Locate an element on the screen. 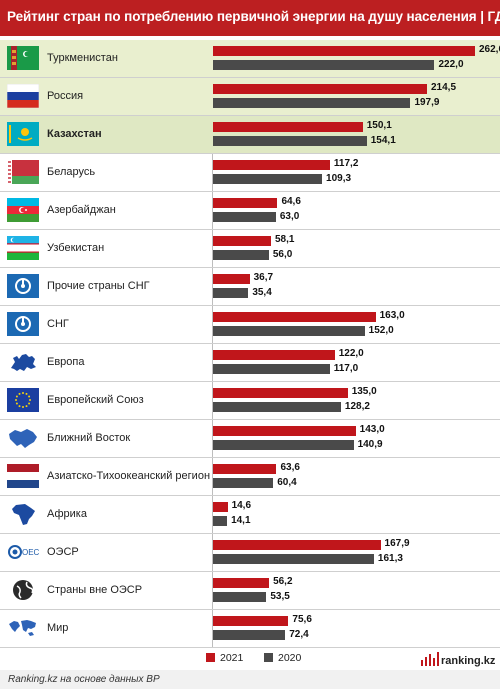 The height and width of the screenshot is (689, 500). chart-row: Мир 75,6 72,4 is located at coordinates (250, 628).